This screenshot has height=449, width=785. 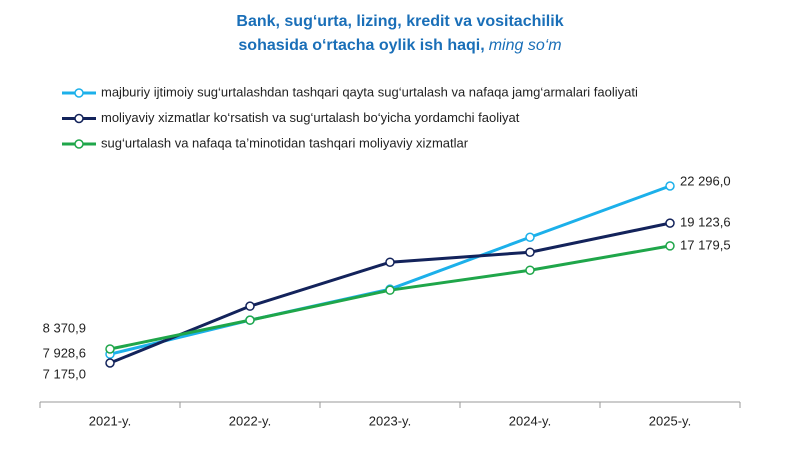 I want to click on x-tick-label: 2021-y., so click(x=110, y=420).